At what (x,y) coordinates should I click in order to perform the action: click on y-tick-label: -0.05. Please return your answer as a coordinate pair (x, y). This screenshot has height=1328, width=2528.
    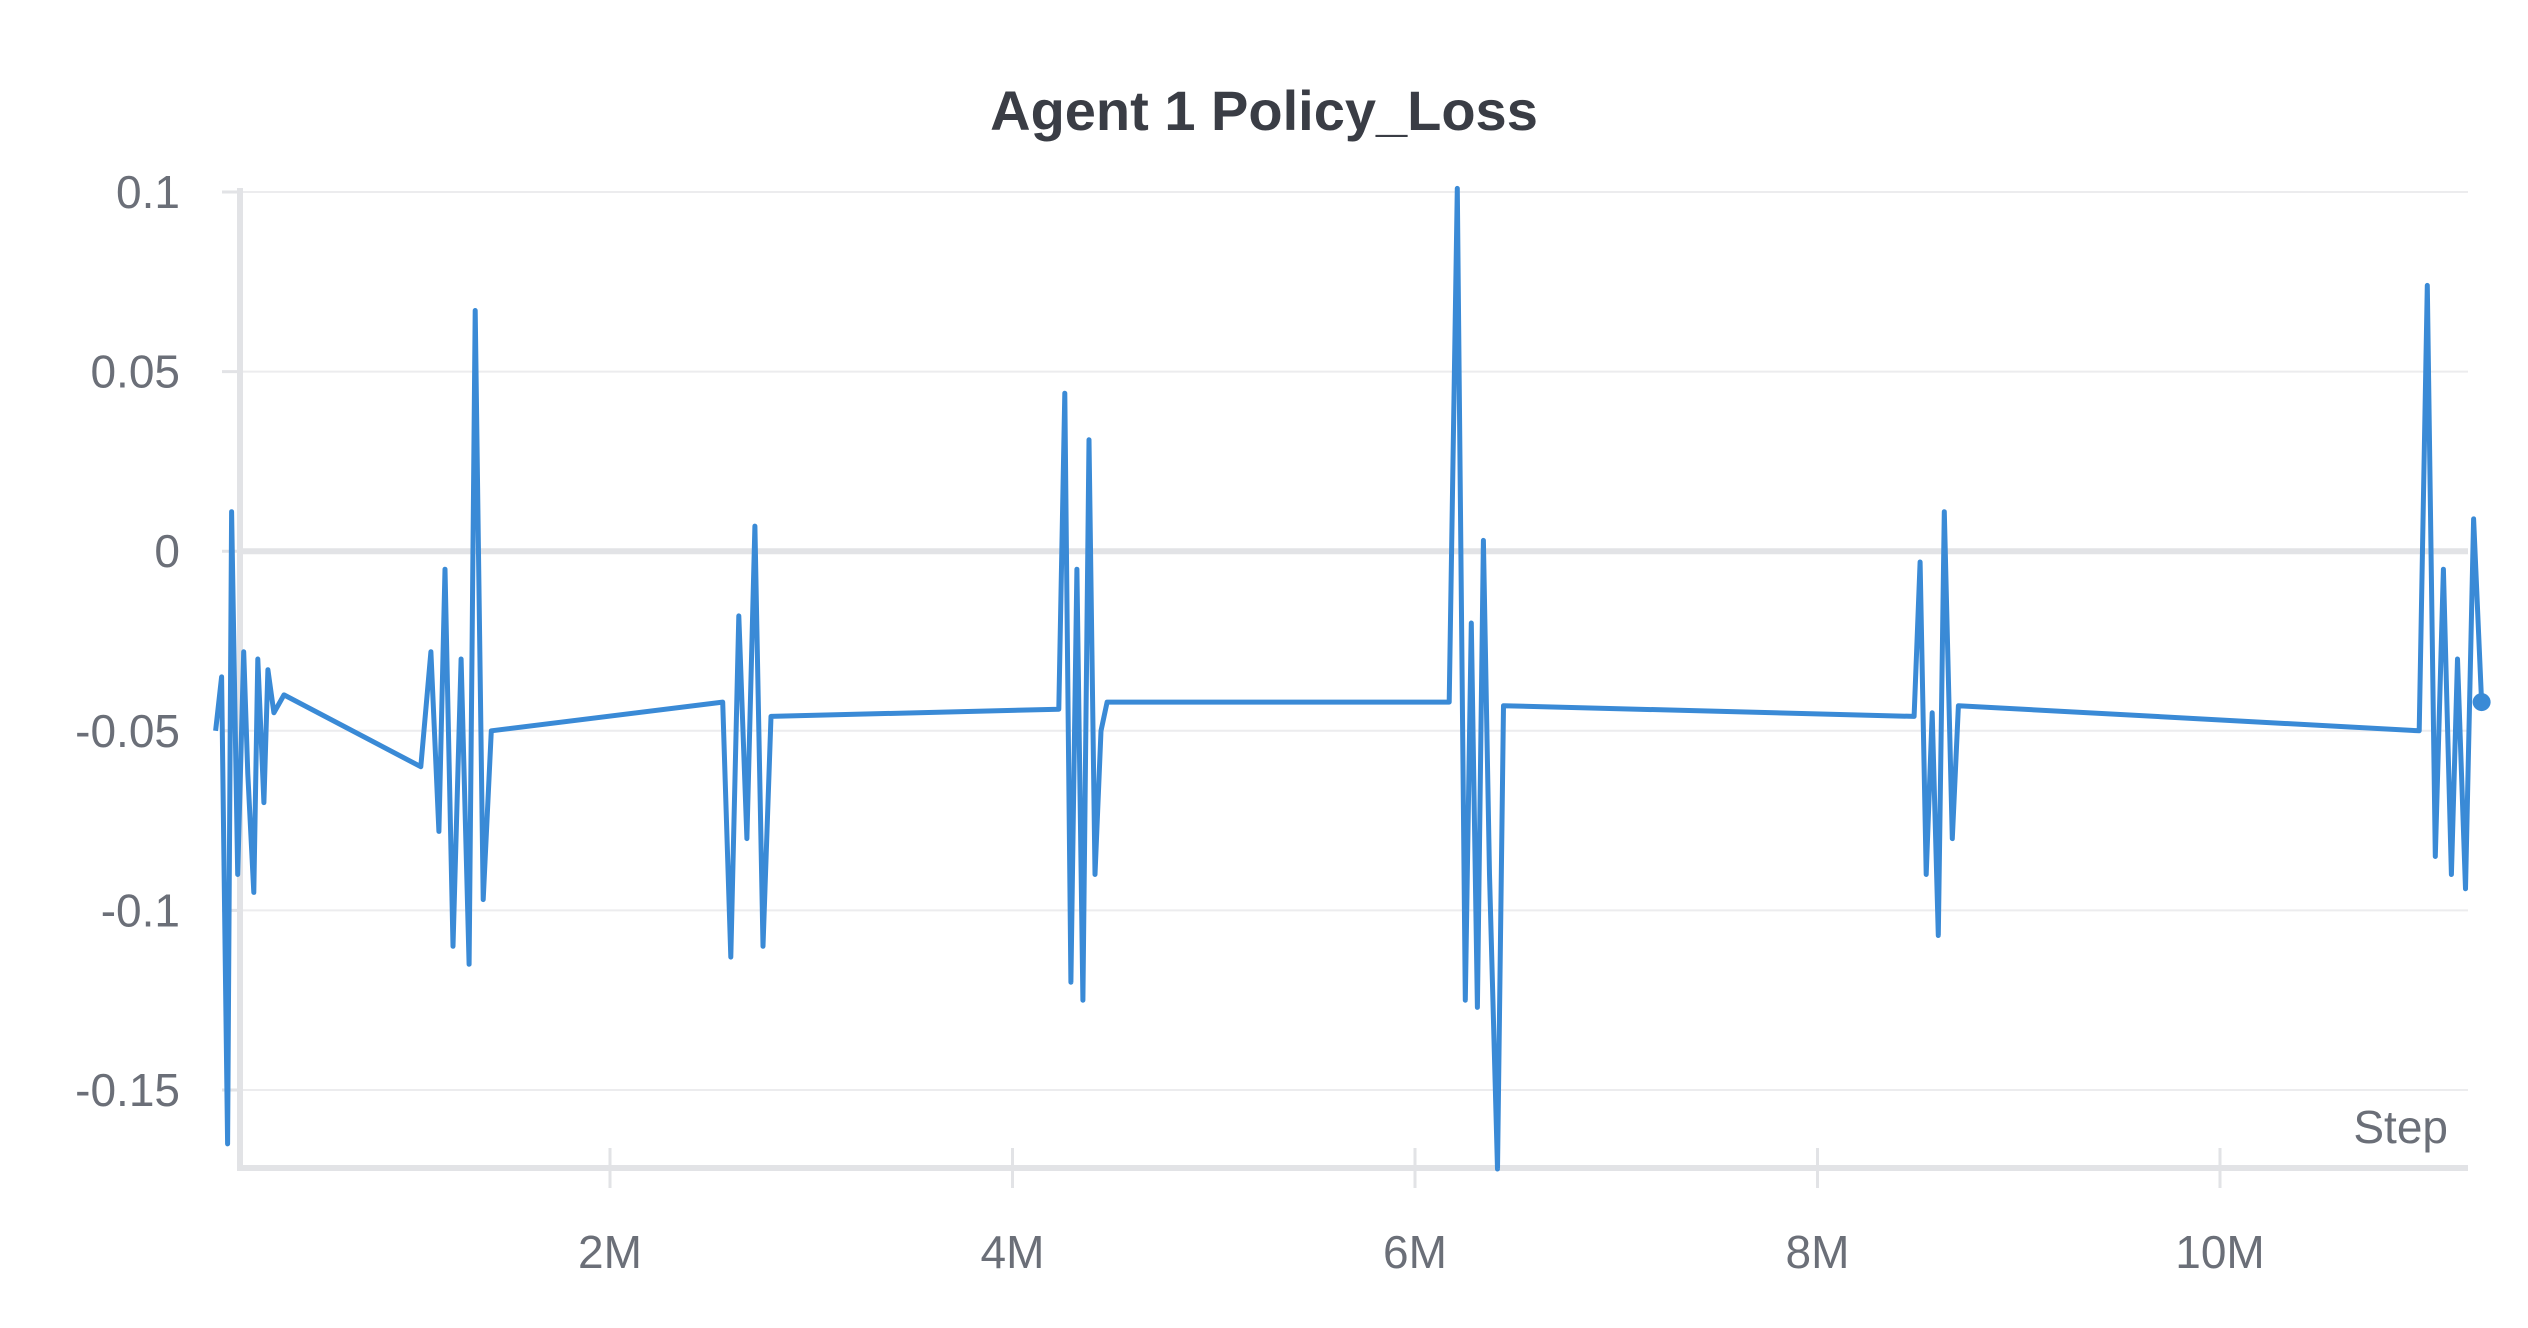
    Looking at the image, I should click on (127, 731).